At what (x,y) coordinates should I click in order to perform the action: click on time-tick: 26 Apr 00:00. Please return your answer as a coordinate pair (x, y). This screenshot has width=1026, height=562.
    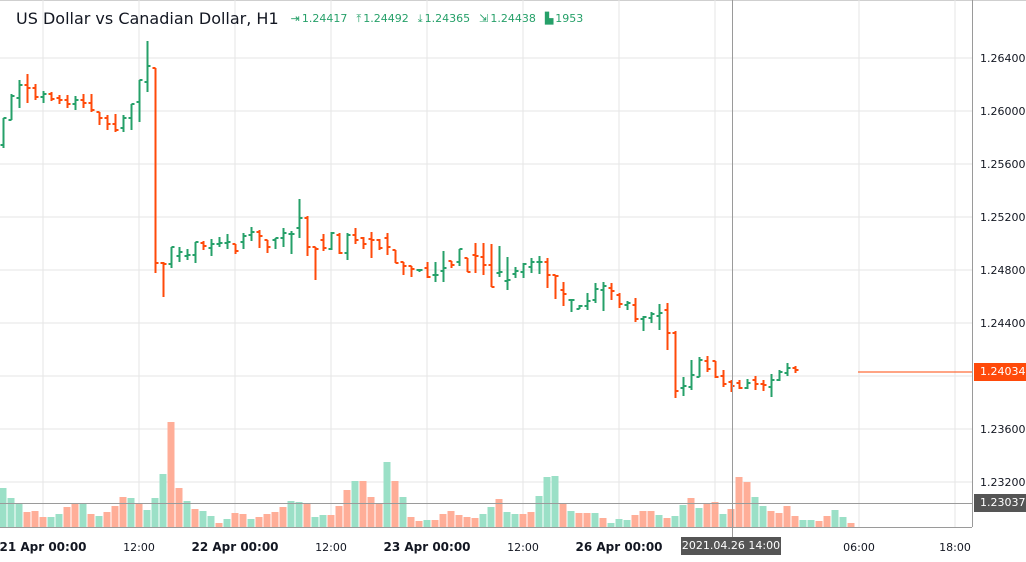
    Looking at the image, I should click on (618, 547).